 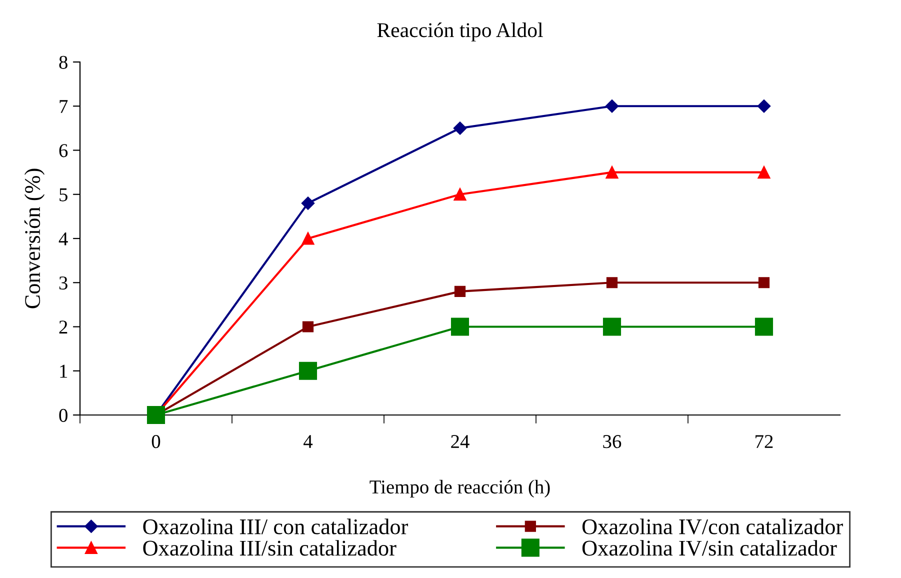 I want to click on legend-label: Oxazolina III/sin catalizador, so click(x=269, y=548).